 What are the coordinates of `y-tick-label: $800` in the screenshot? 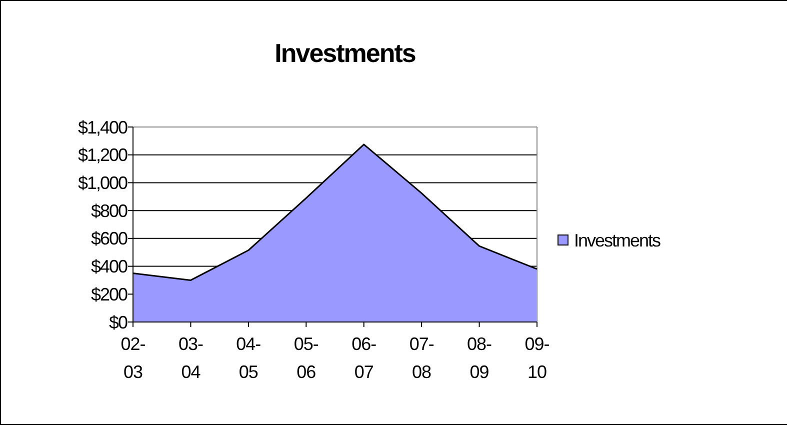 It's located at (109, 210).